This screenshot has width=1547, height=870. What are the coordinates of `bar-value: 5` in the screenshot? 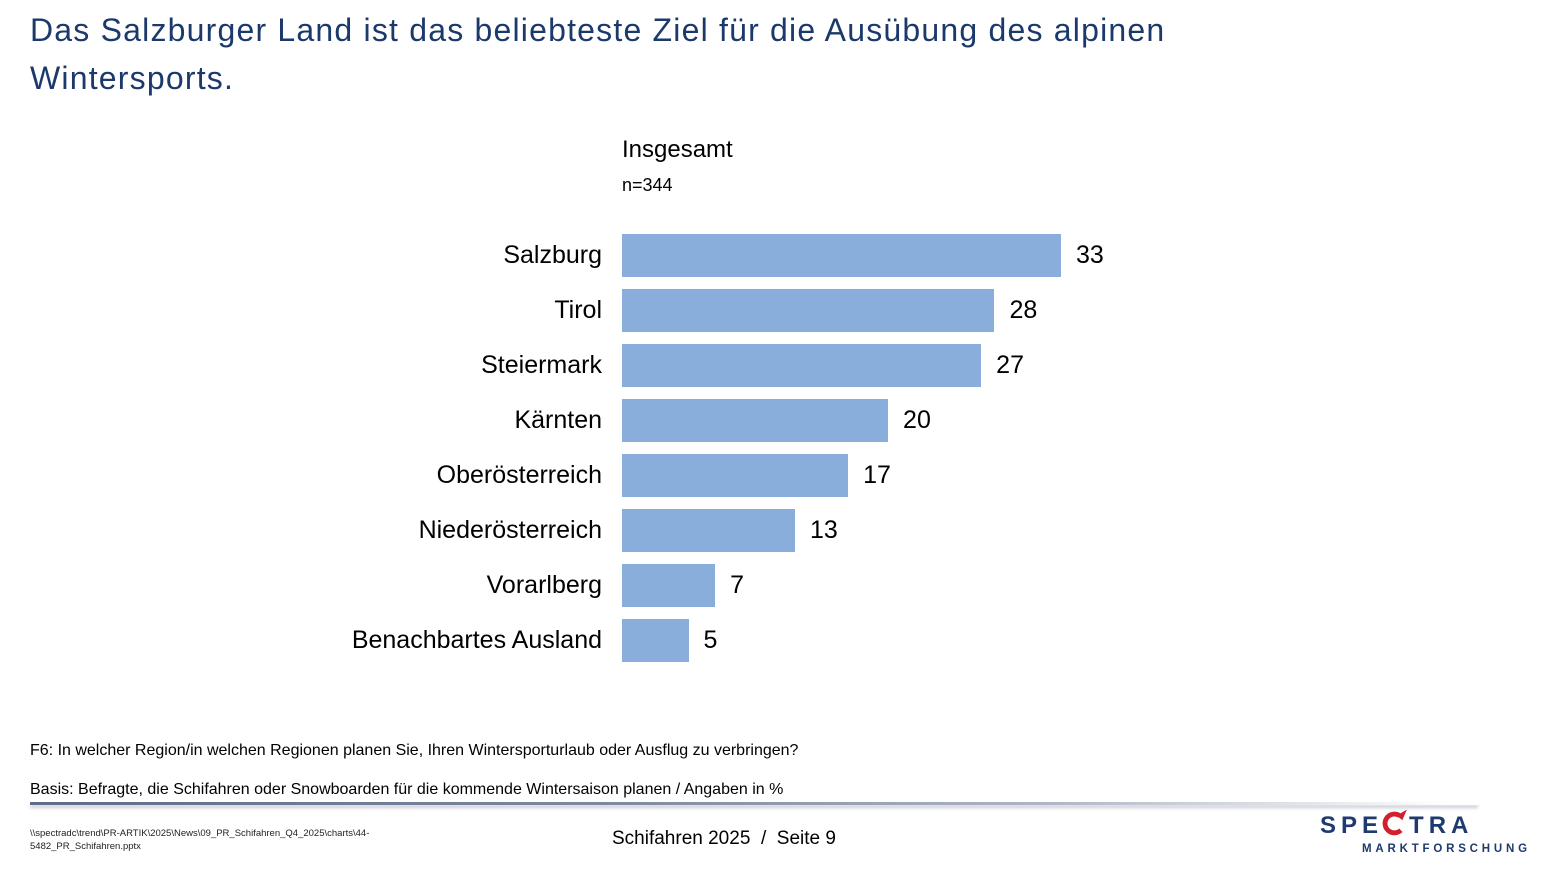 It's located at (710, 640).